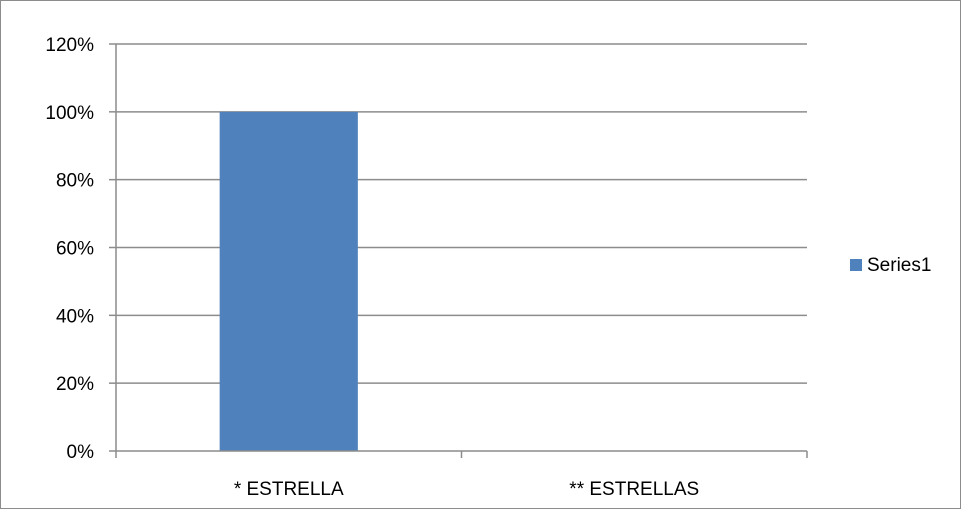 This screenshot has height=510, width=961. I want to click on bar, so click(288, 281).